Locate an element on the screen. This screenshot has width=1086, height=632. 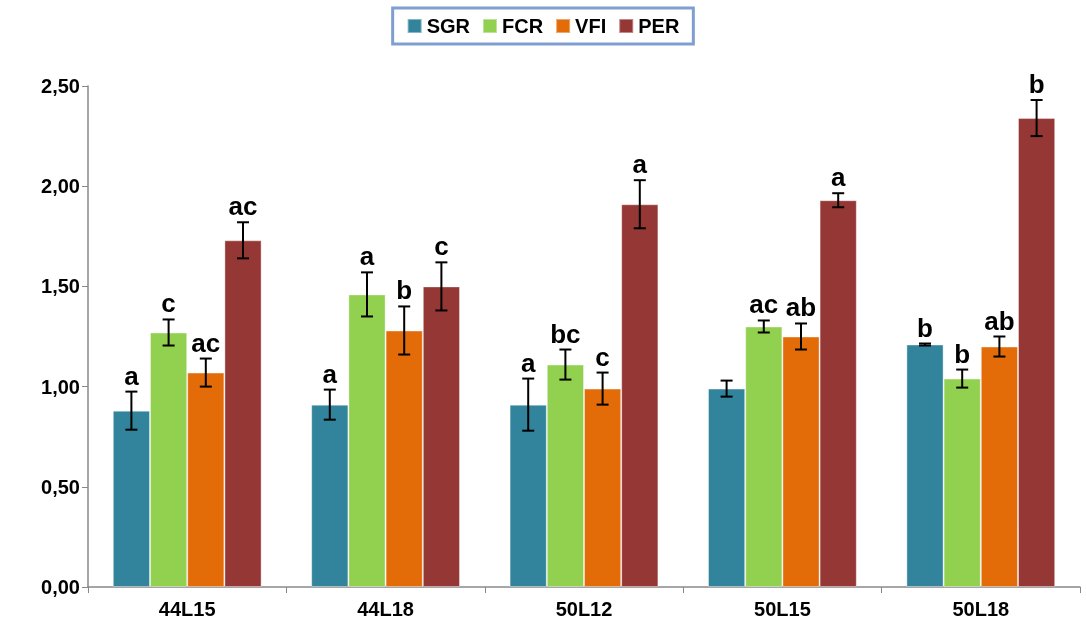
legend-label: SGR is located at coordinates (448, 26).